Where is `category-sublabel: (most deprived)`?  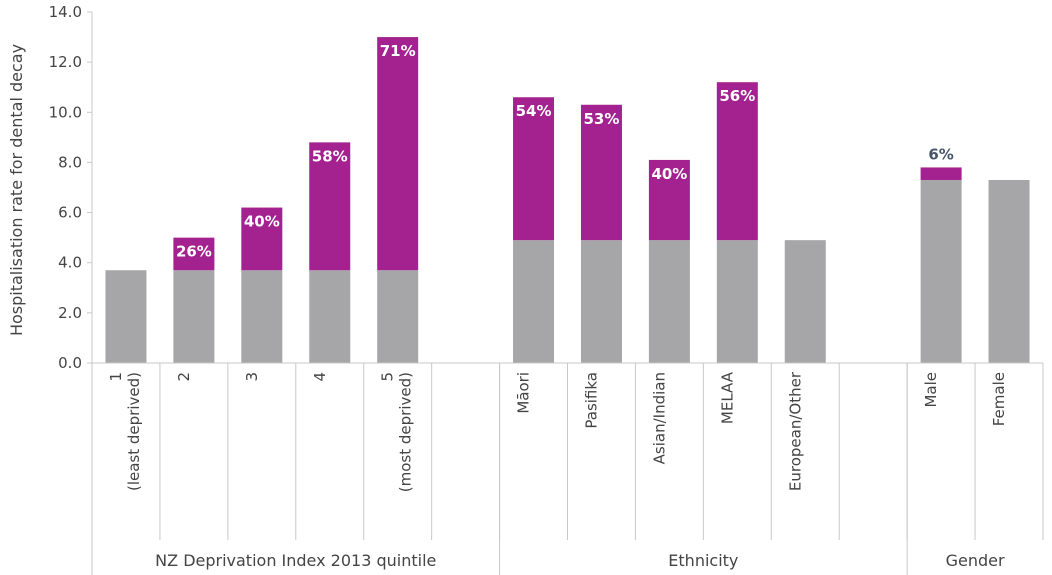 category-sublabel: (most deprived) is located at coordinates (406, 432).